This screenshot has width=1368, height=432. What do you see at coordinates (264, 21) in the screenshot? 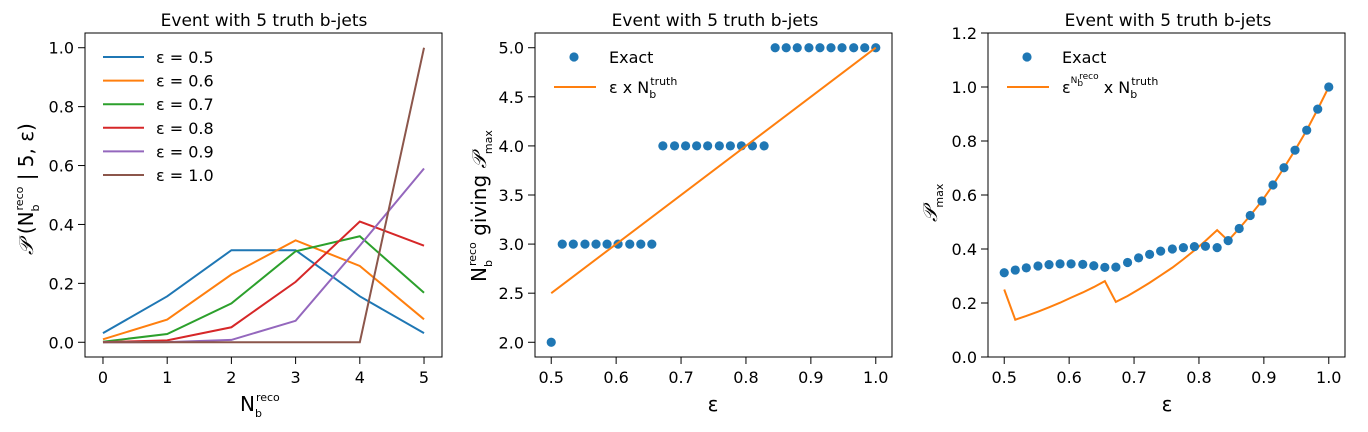
I see `panel-1-title: Event with 5 truth b-jets` at bounding box center [264, 21].